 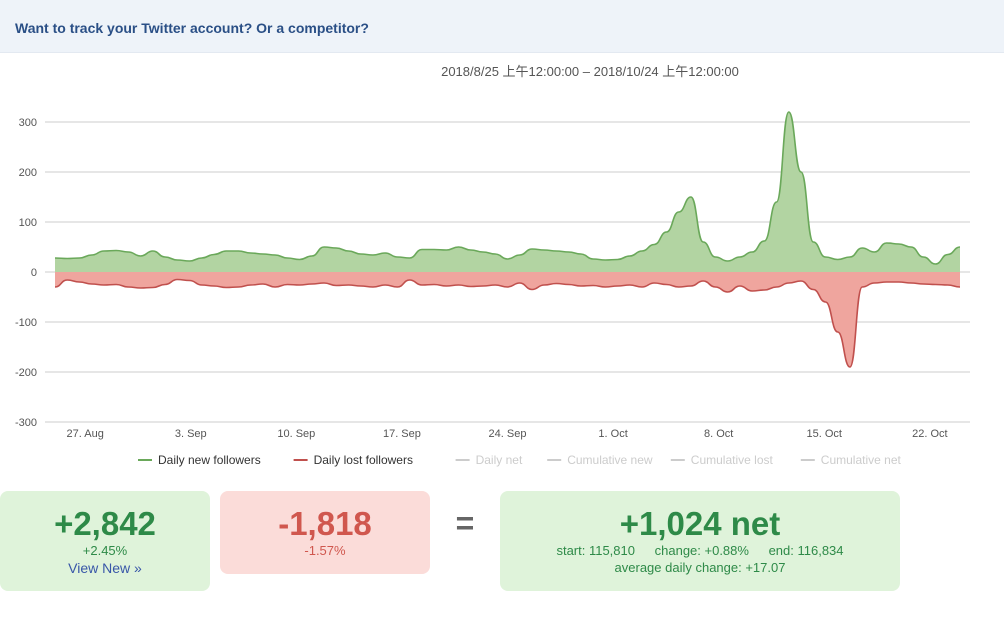 What do you see at coordinates (612, 434) in the screenshot?
I see `x-tick-label: 1. Oct` at bounding box center [612, 434].